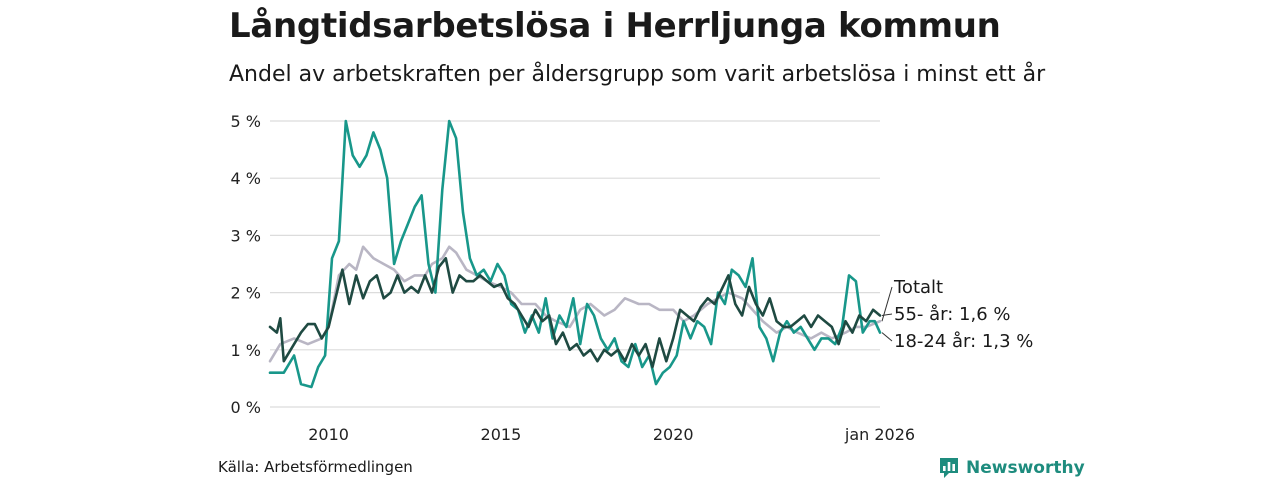 This screenshot has height=480, width=1280. What do you see at coordinates (918, 287) in the screenshot?
I see `series-label: Totalt` at bounding box center [918, 287].